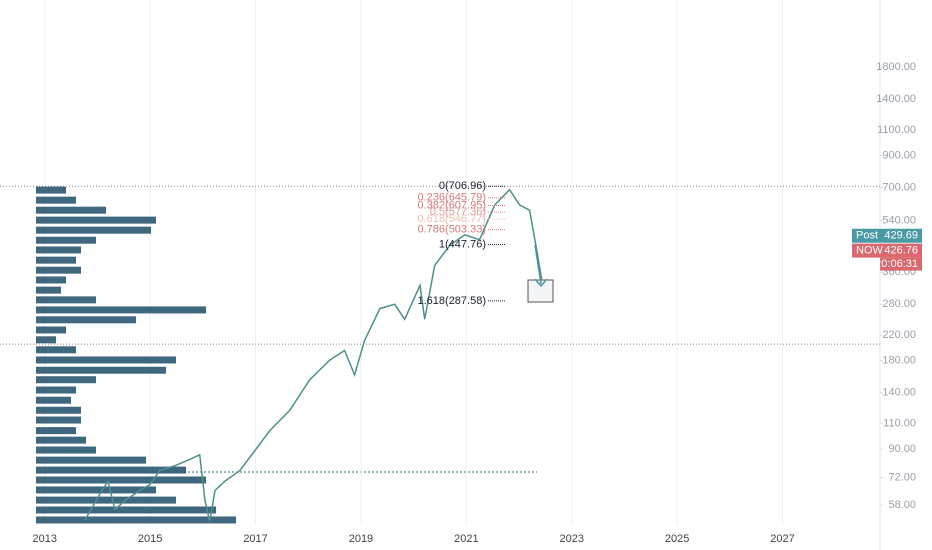 The height and width of the screenshot is (550, 932). Describe the element at coordinates (901, 236) in the screenshot. I see `price-tag-value: 429.69` at that location.